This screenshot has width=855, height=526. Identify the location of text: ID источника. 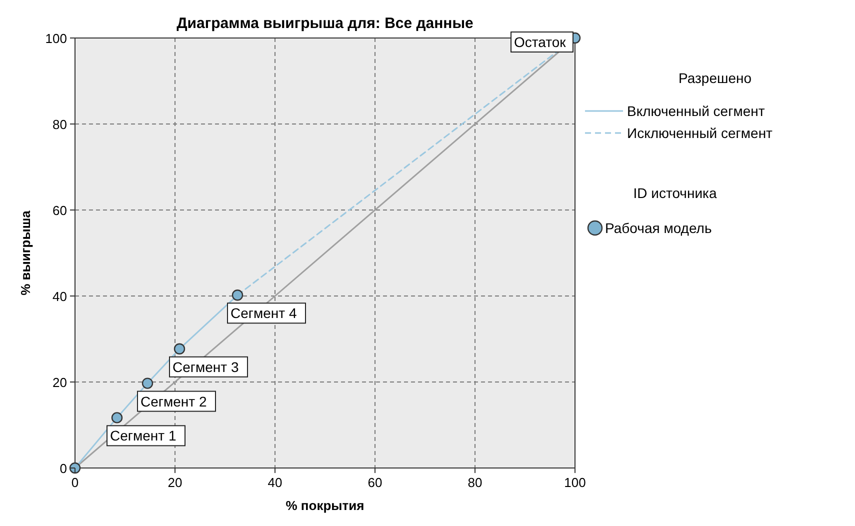
(675, 193).